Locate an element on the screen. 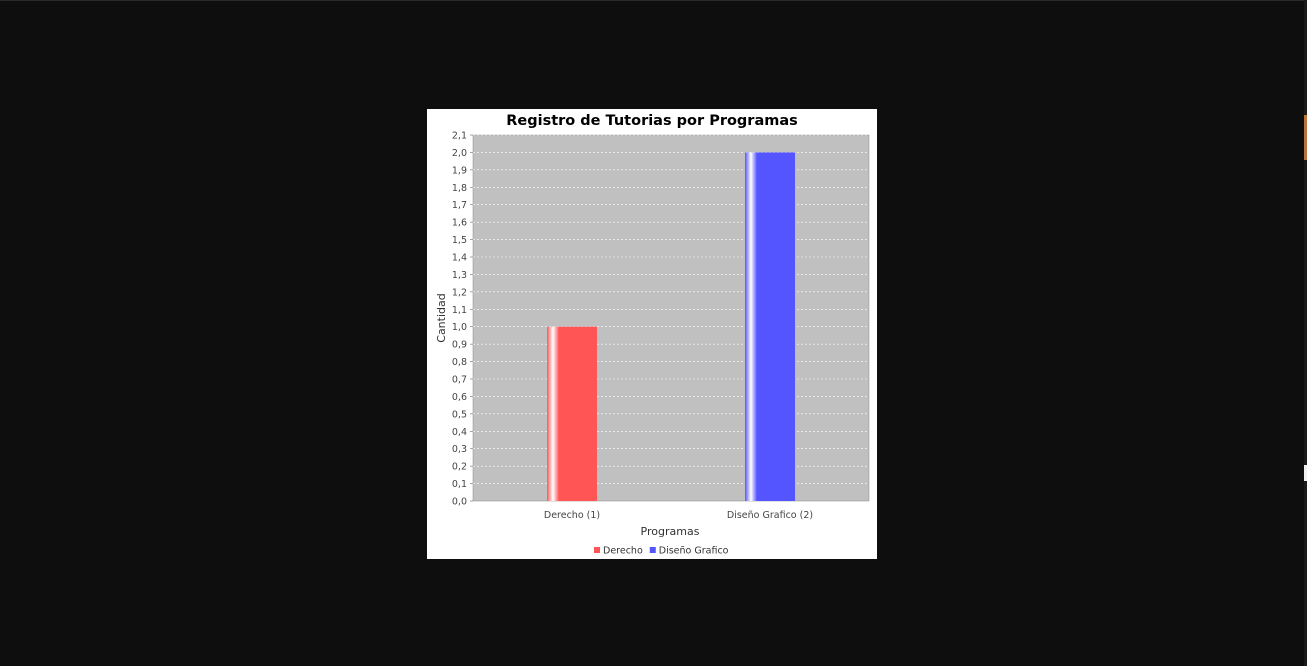 The height and width of the screenshot is (666, 1307). window-right-edge is located at coordinates (1305, 333).